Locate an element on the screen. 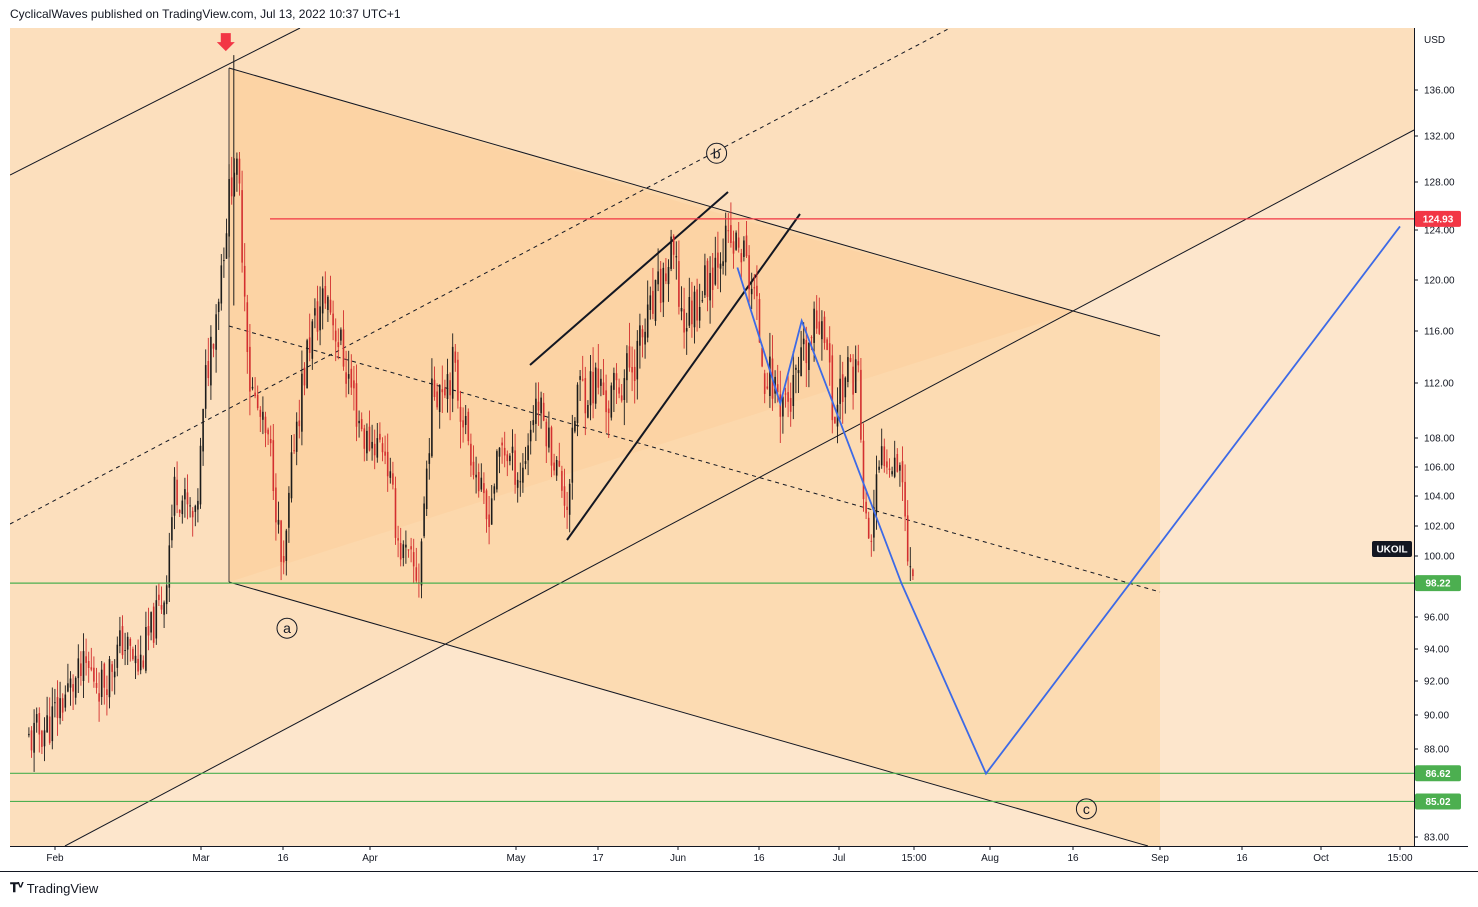 The height and width of the screenshot is (907, 1478). symbol-tag-text: UKOIL is located at coordinates (1391, 550).